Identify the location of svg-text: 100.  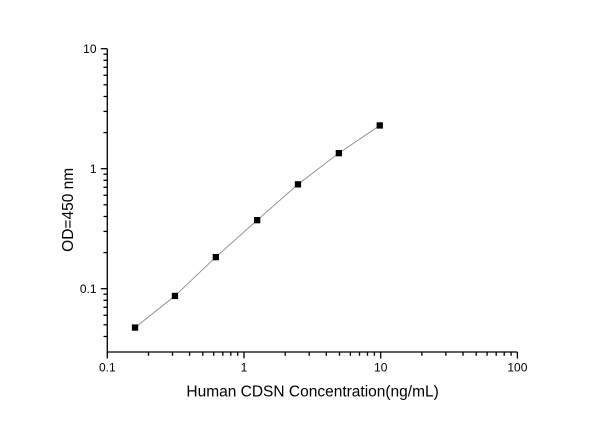
(517, 368).